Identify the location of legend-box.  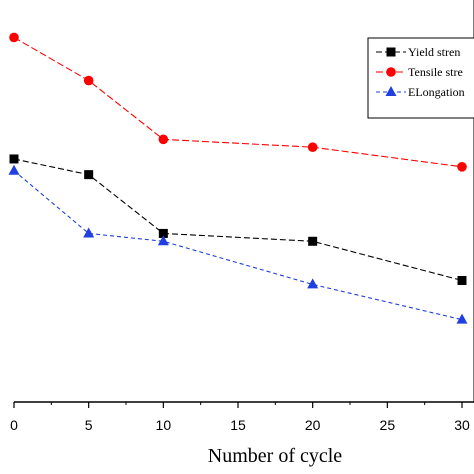
(420, 78).